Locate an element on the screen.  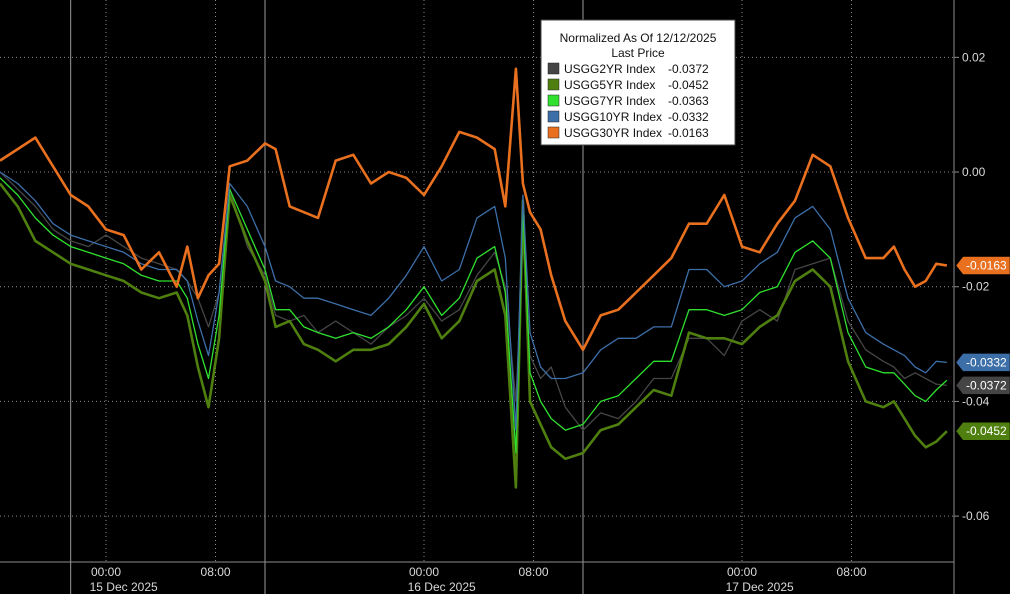
y-axis: 0.02 0.00 -0.02 -0.04 -0.06 is located at coordinates (972, 286).